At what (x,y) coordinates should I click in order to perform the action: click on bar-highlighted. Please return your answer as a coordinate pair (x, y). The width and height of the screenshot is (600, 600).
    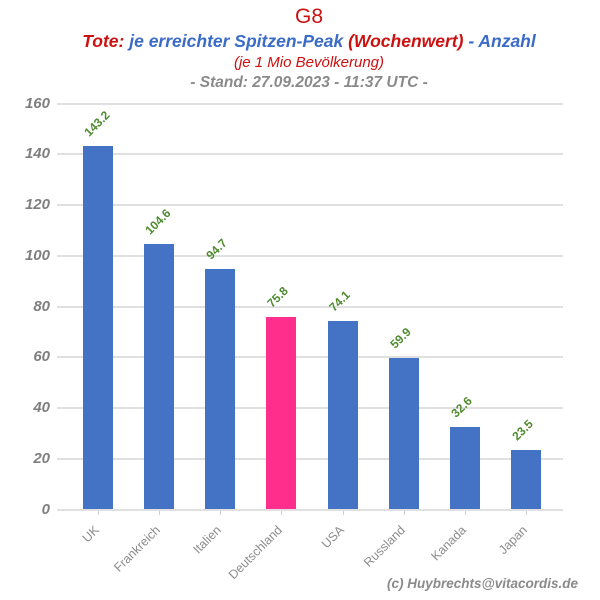
    Looking at the image, I should click on (281, 413).